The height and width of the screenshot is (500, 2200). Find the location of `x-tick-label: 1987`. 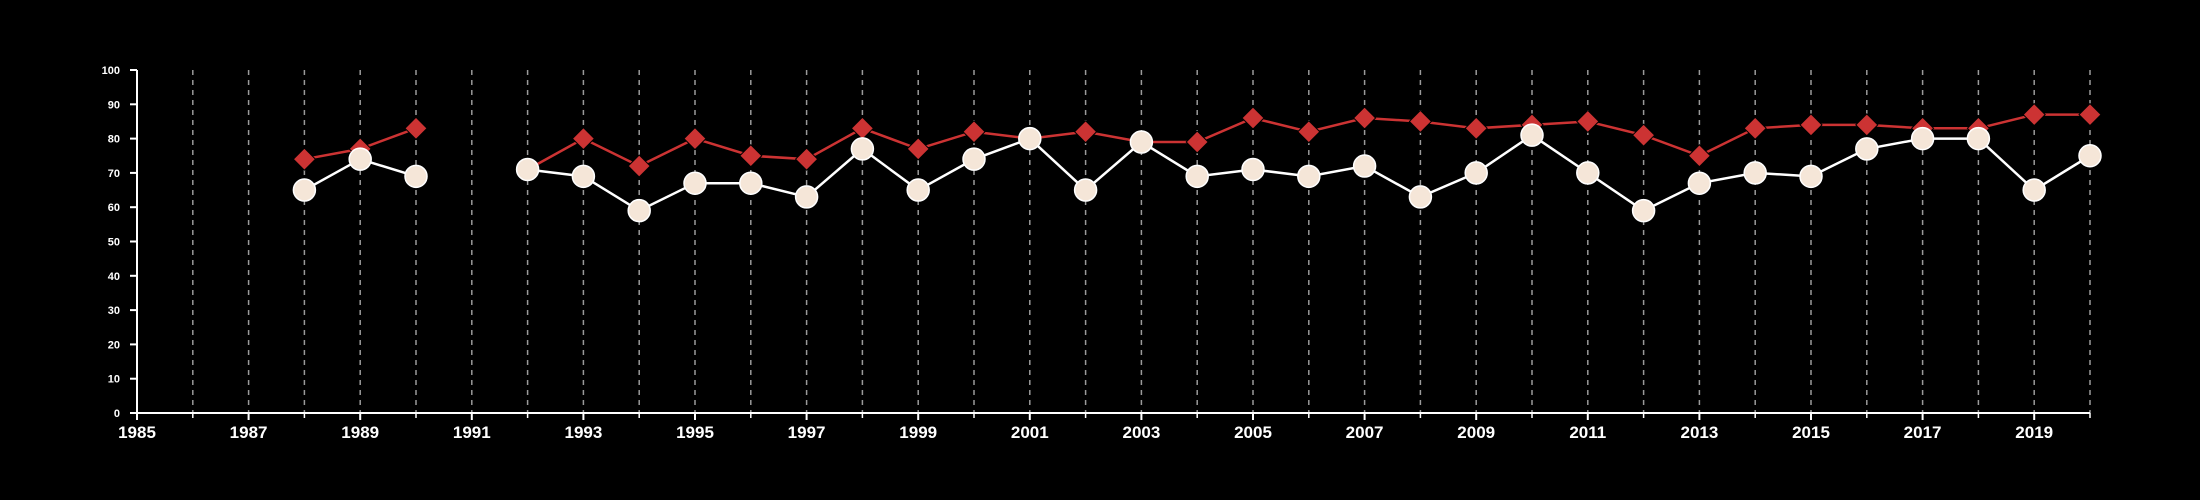

x-tick-label: 1987 is located at coordinates (249, 432).